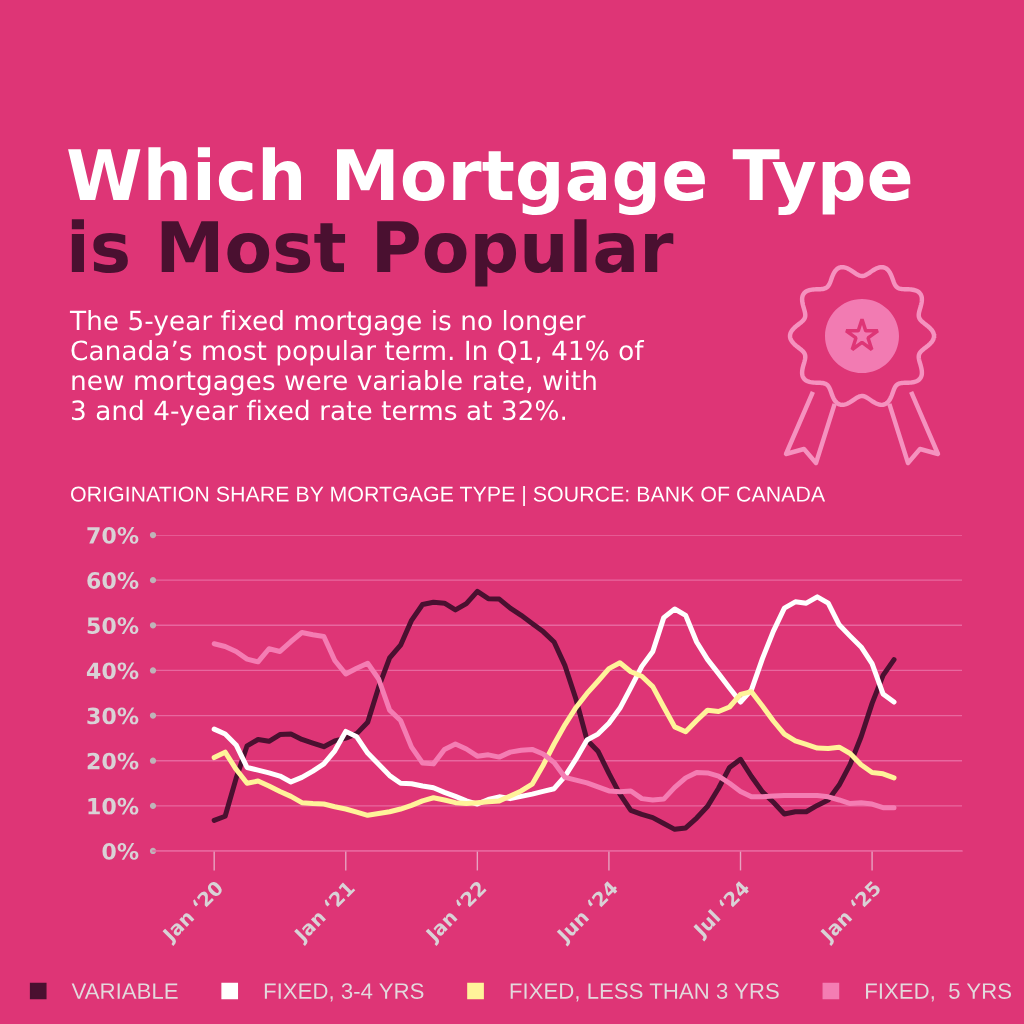  I want to click on x-tick-label: Jan ‘25, so click(851, 913).